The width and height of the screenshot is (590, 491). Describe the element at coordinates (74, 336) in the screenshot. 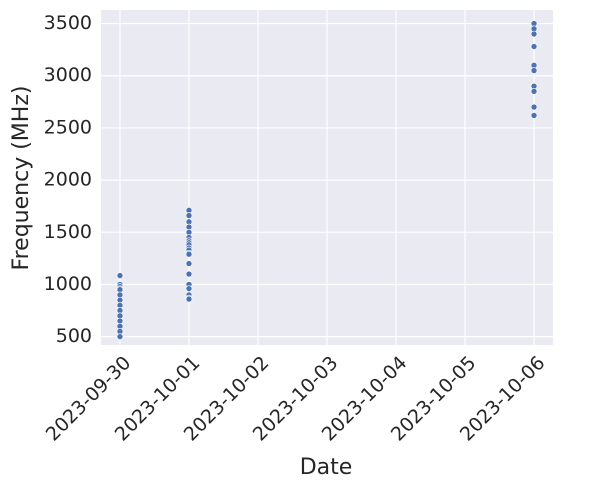

I see `y-tick-label: 500` at that location.